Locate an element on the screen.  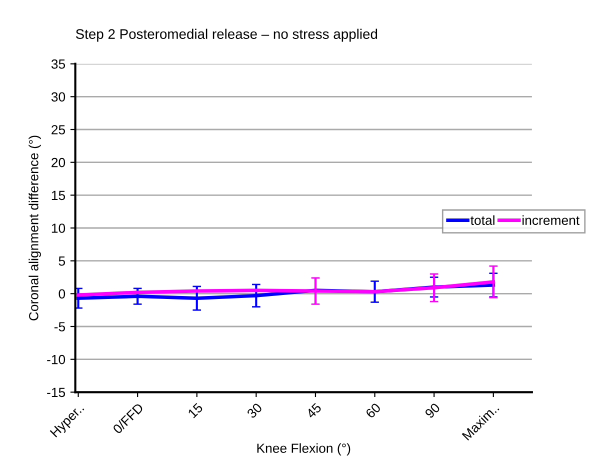
y-tick-label: 5 is located at coordinates (62, 261).